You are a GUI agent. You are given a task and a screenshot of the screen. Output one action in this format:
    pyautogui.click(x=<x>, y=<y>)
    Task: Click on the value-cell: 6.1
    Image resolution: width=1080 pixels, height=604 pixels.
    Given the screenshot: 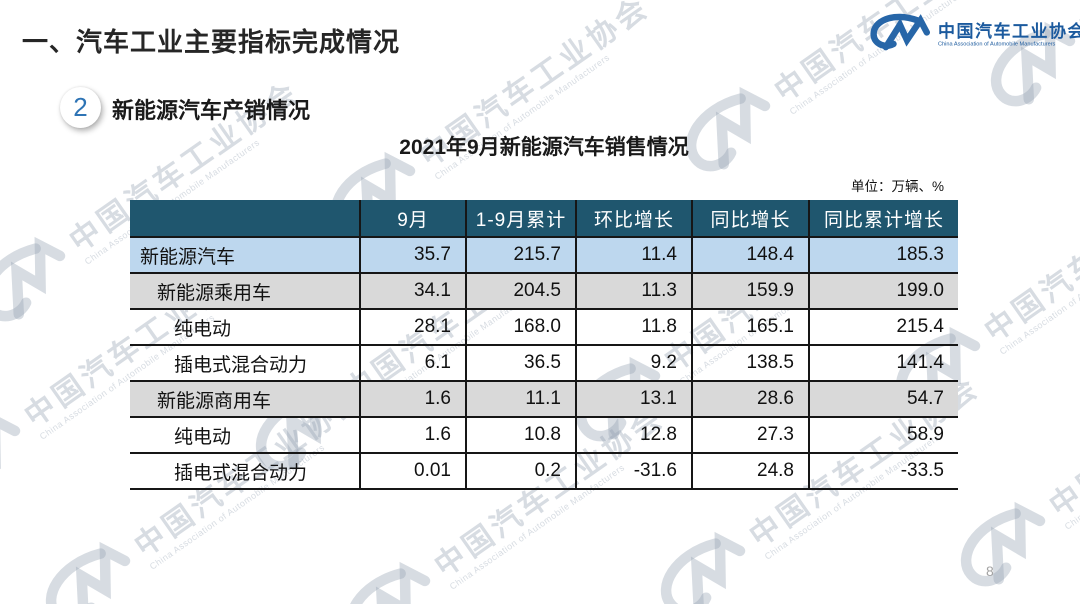 What is the action you would take?
    pyautogui.click(x=414, y=364)
    